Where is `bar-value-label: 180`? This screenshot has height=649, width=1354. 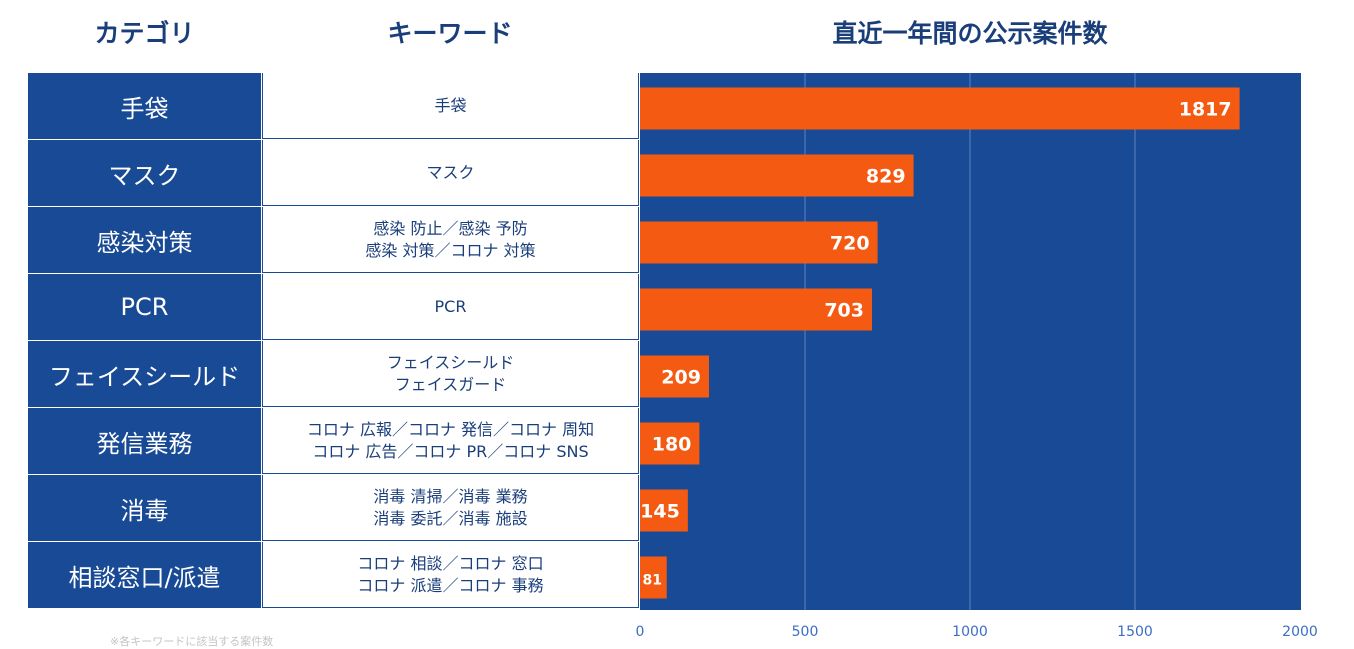
bar-value-label: 180 is located at coordinates (672, 445).